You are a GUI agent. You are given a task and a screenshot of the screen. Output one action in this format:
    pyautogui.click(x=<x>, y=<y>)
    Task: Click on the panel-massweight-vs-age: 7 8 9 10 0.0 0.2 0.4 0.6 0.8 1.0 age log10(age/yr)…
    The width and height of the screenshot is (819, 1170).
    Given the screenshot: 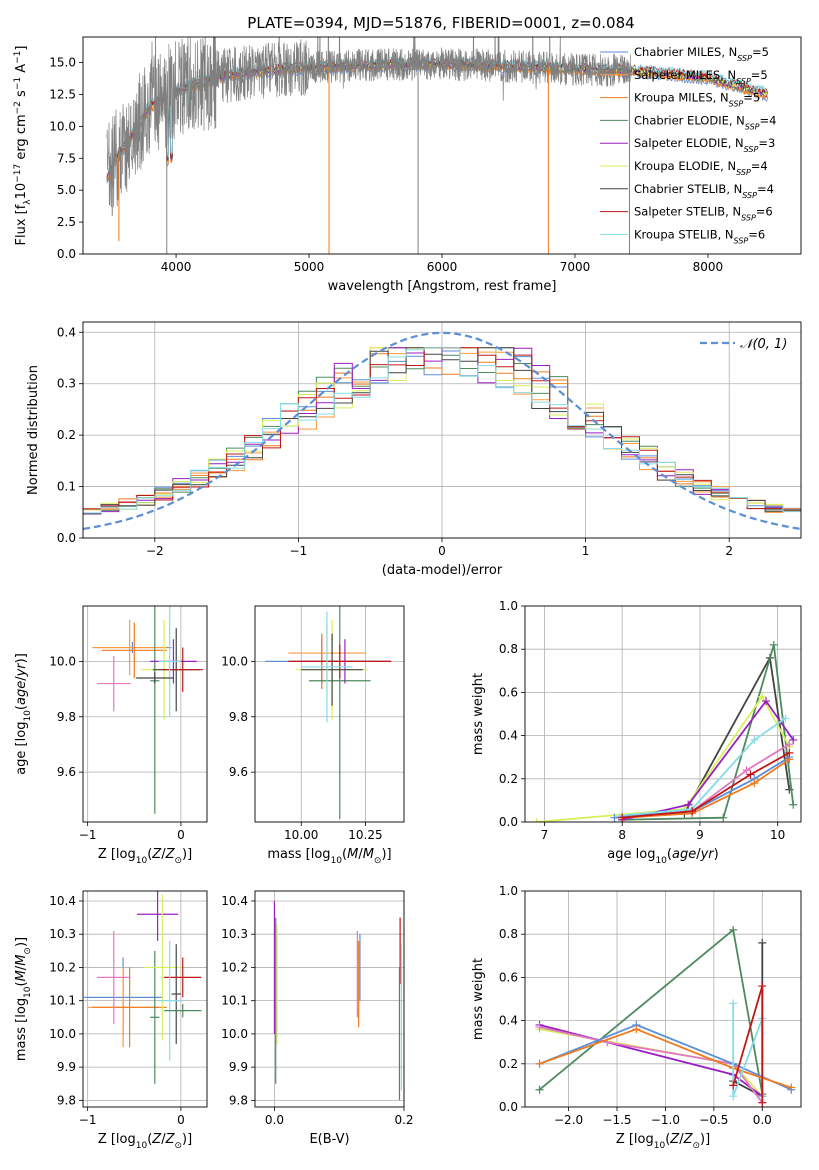 What is the action you would take?
    pyautogui.click(x=636, y=732)
    